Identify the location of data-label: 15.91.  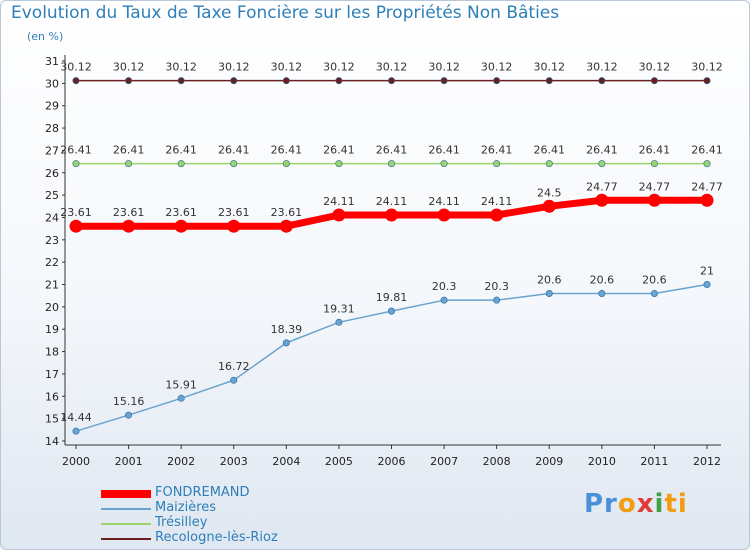
(181, 384).